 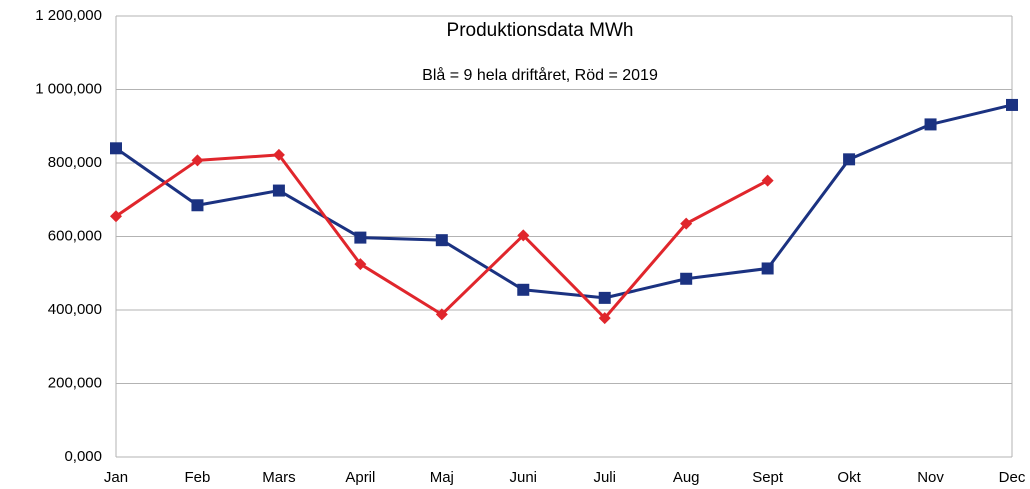 What do you see at coordinates (278, 477) in the screenshot?
I see `x-tick-label: Mars` at bounding box center [278, 477].